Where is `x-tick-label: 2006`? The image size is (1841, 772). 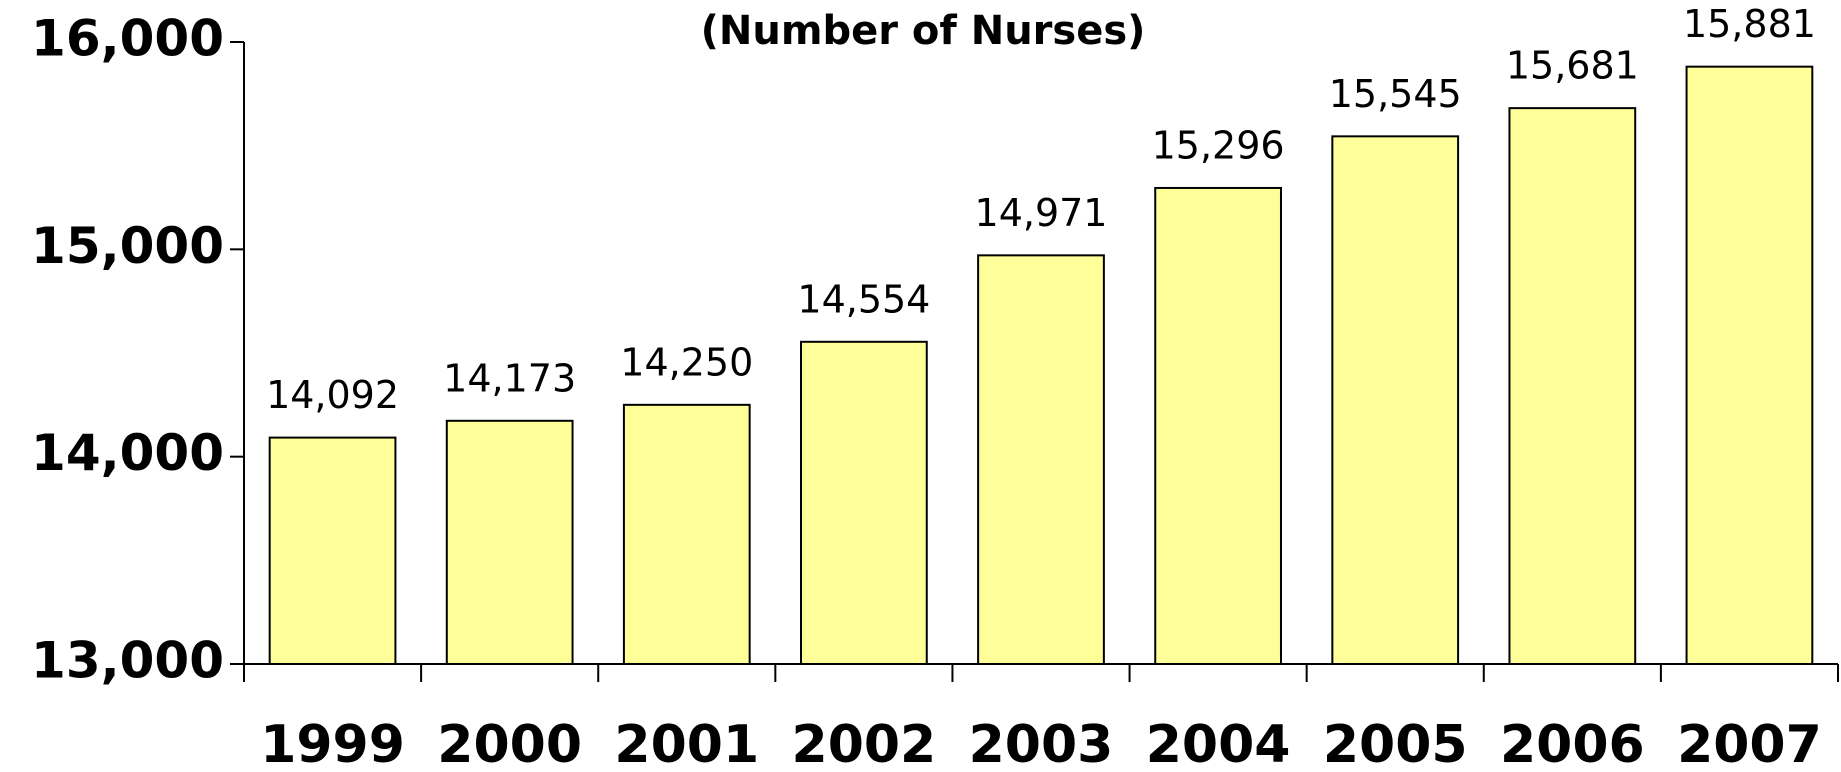 x-tick-label: 2006 is located at coordinates (1572, 743).